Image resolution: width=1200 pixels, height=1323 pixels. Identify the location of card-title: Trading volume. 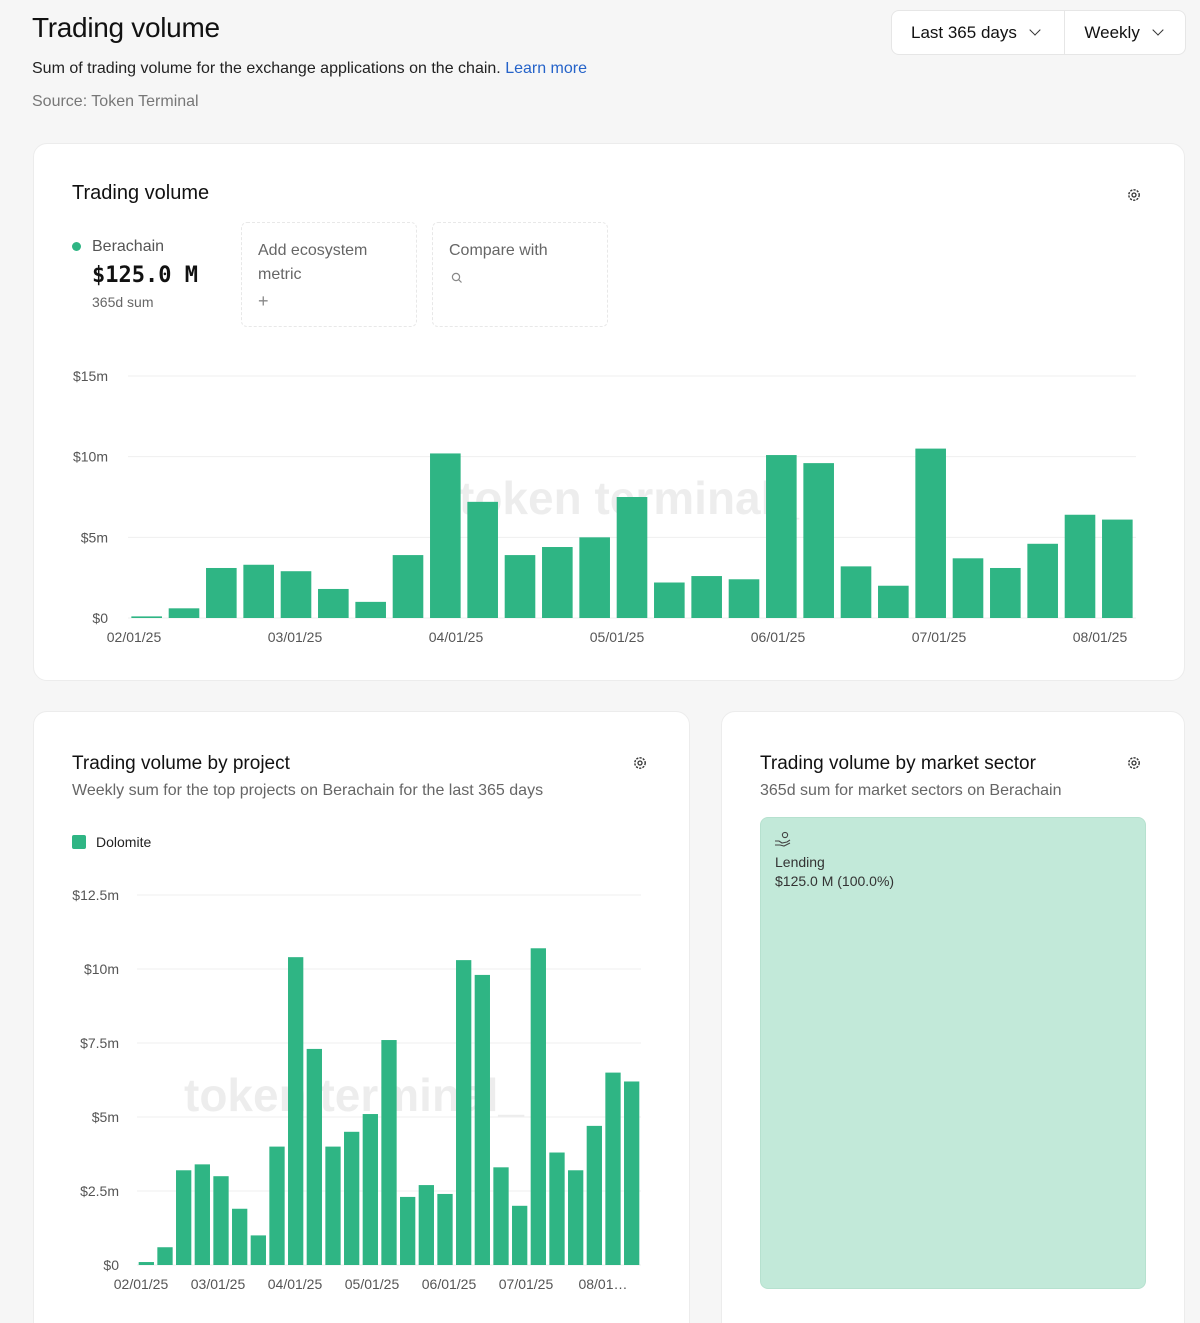
(141, 193).